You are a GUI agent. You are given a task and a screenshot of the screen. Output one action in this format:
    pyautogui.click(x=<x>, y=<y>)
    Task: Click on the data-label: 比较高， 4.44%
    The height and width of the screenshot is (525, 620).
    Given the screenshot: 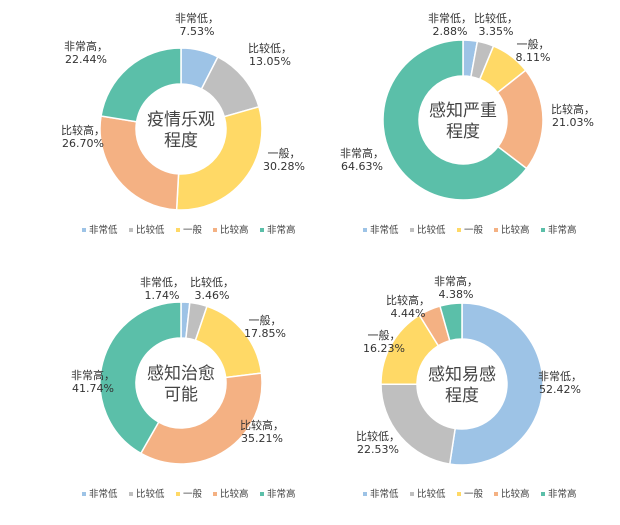 What is the action you would take?
    pyautogui.click(x=408, y=306)
    